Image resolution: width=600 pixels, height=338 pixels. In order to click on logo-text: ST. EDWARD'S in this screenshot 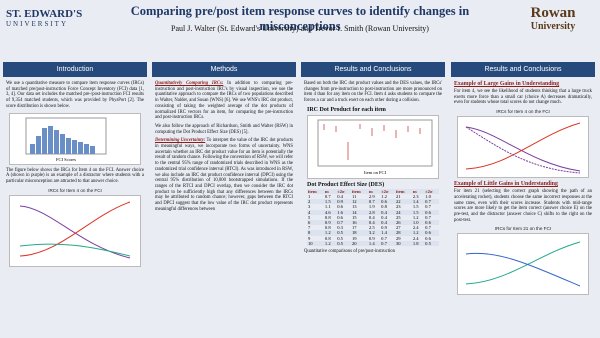, I will do `click(44, 14)`.